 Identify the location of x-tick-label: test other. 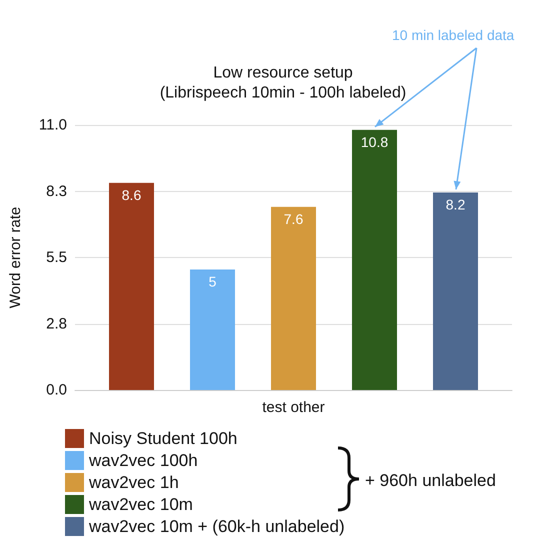
(293, 407).